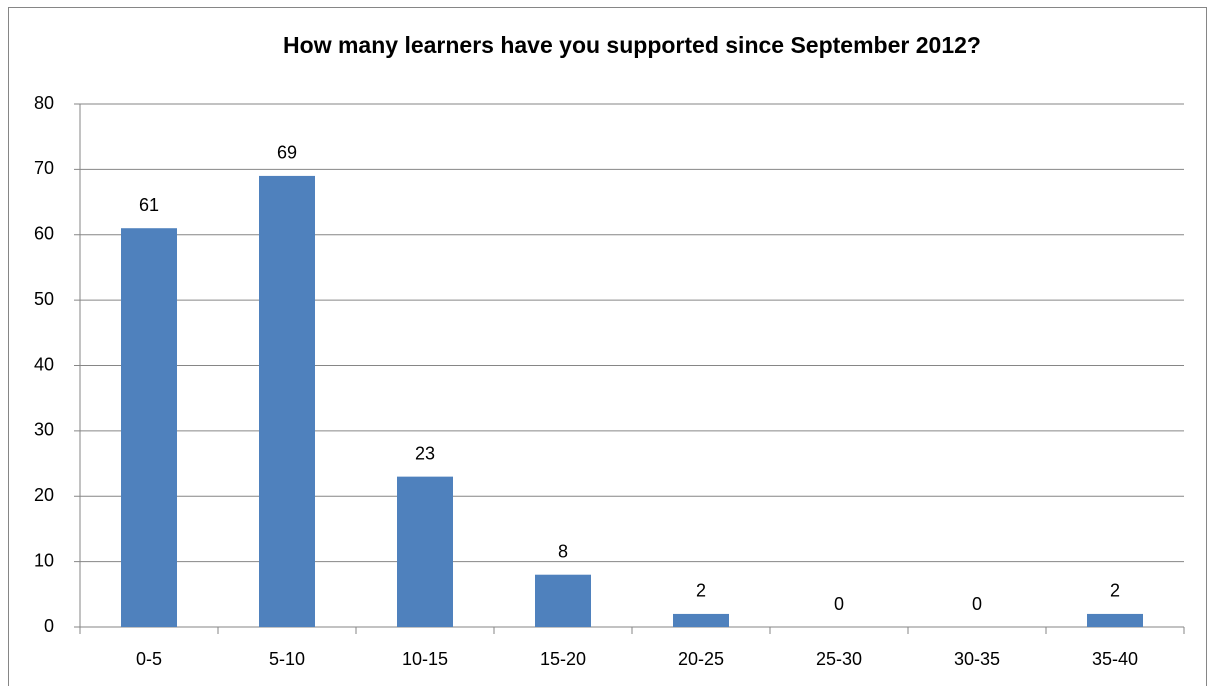 This screenshot has height=686, width=1208. I want to click on x-tick-label: 20-25, so click(701, 659).